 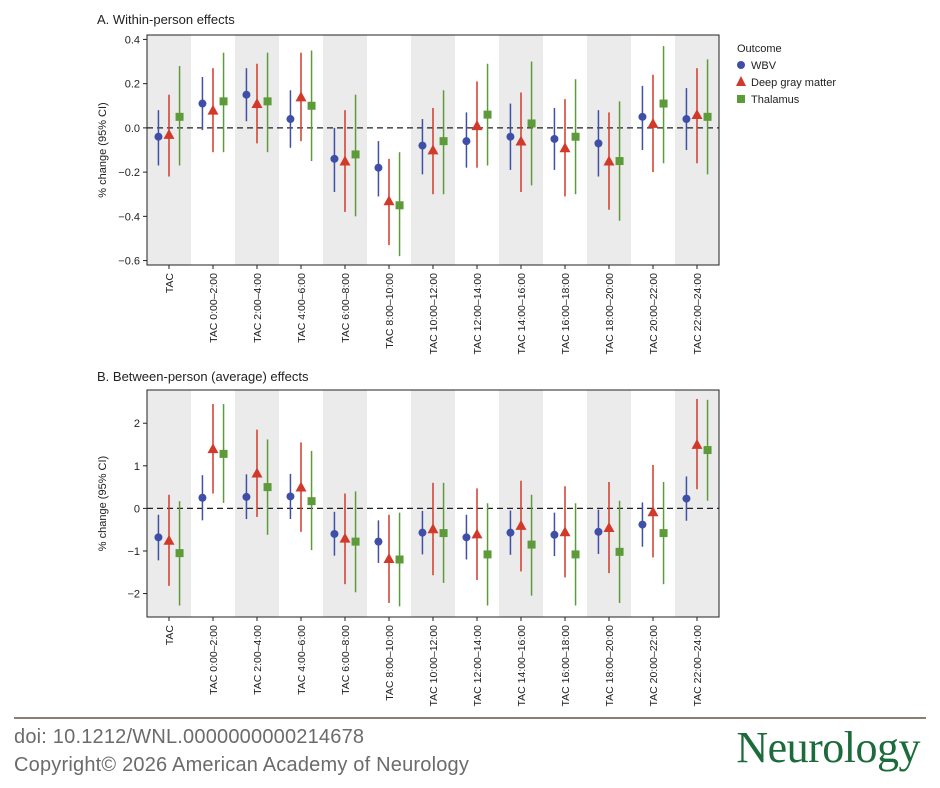 What do you see at coordinates (214, 308) in the screenshot?
I see `x-tick-label: TAC 0:00–2:00` at bounding box center [214, 308].